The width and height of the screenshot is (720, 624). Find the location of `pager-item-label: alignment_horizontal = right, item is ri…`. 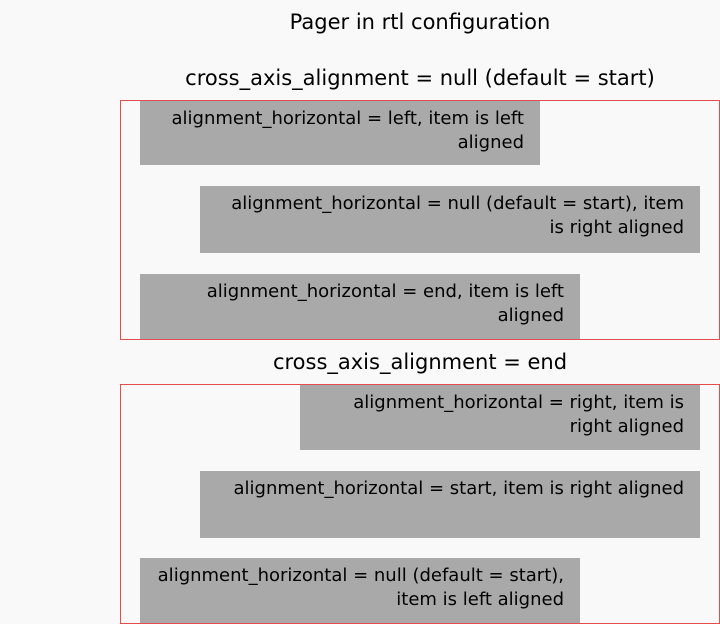

pager-item-label: alignment_horizontal = right, item is ri… is located at coordinates (518, 414).